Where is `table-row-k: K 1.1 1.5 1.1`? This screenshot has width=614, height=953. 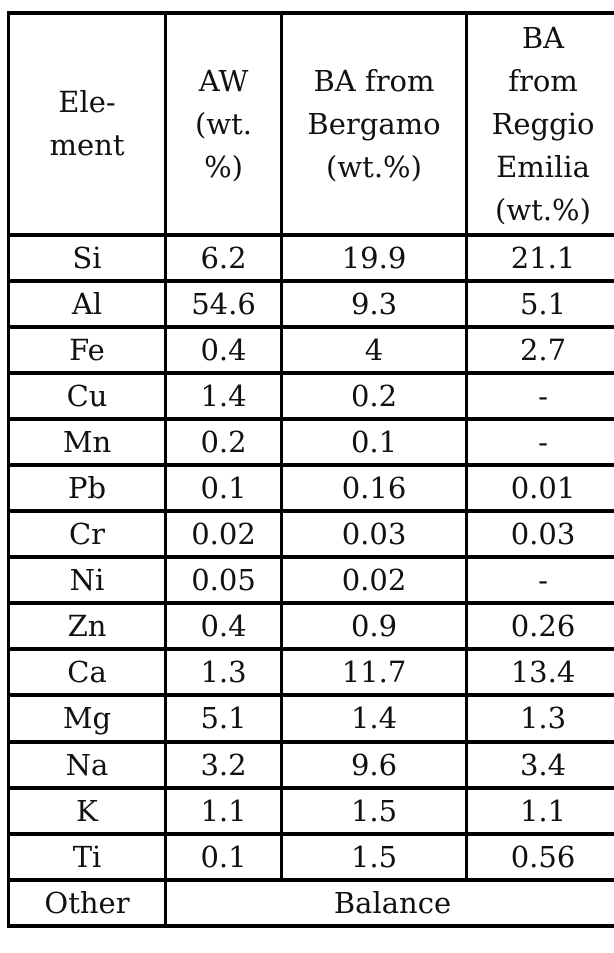 table-row-k: K 1.1 1.5 1.1 is located at coordinates (310, 810).